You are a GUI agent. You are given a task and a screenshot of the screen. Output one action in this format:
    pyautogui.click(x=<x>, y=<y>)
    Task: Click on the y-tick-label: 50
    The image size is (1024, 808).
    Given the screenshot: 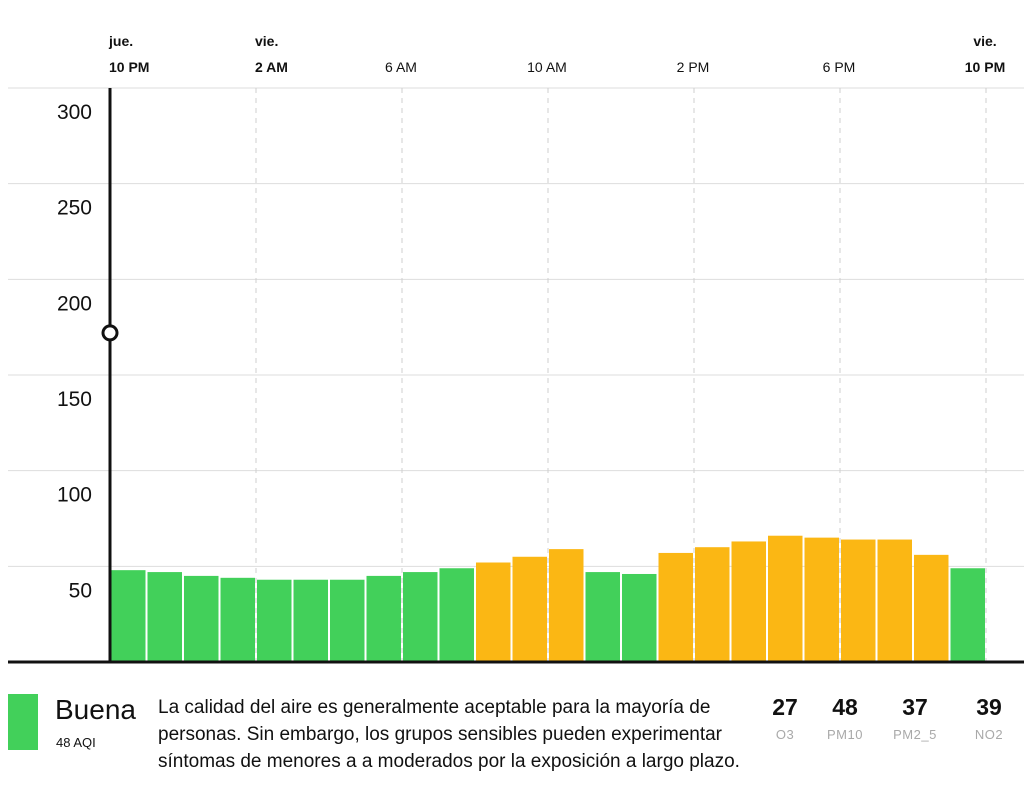 What is the action you would take?
    pyautogui.click(x=80, y=590)
    